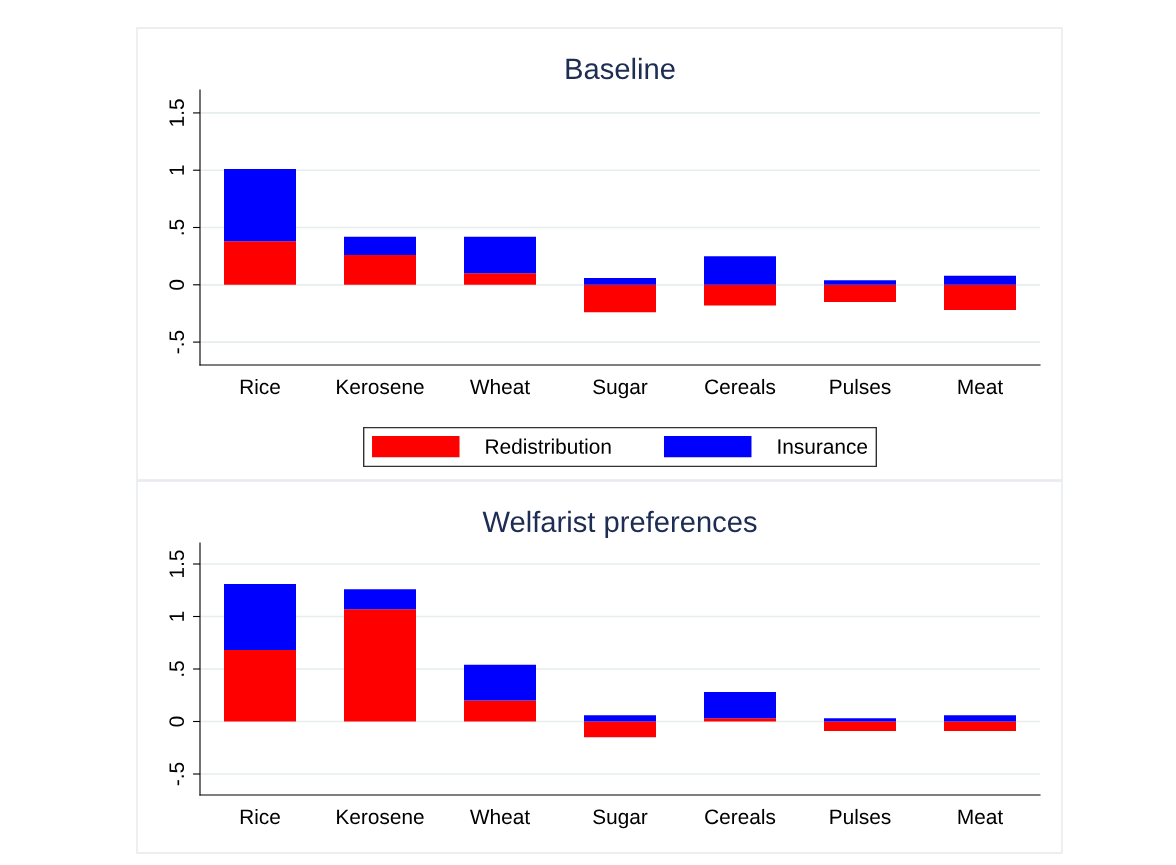 The image size is (1176, 865). Describe the element at coordinates (619, 524) in the screenshot. I see `chart-title: Welfarist preferences` at that location.